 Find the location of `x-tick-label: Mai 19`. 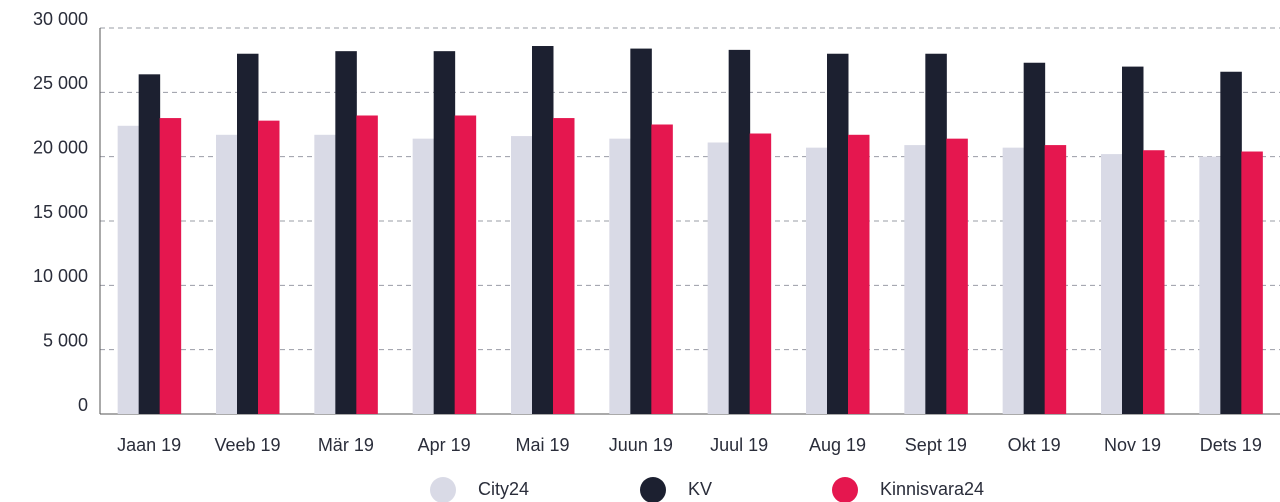

x-tick-label: Mai 19 is located at coordinates (542, 445).